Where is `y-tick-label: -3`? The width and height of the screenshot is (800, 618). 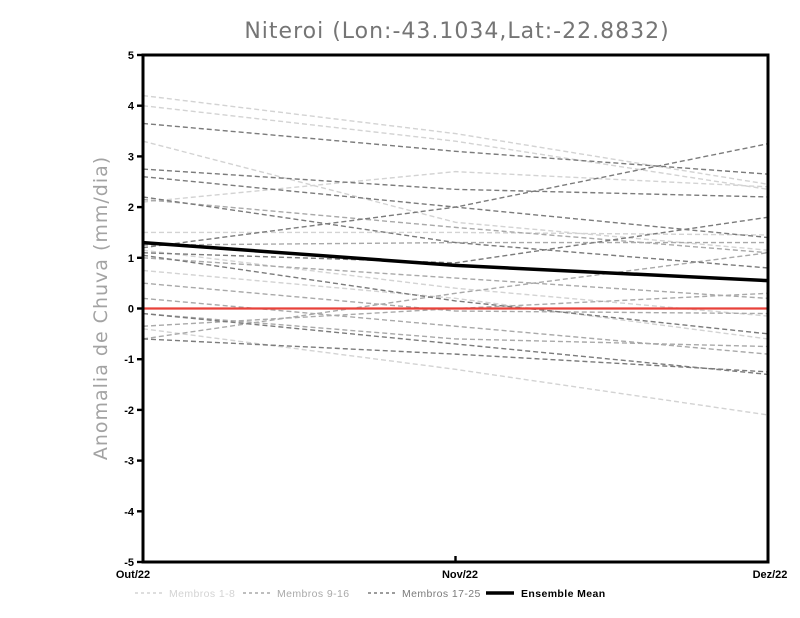 y-tick-label: -3 is located at coordinates (129, 462).